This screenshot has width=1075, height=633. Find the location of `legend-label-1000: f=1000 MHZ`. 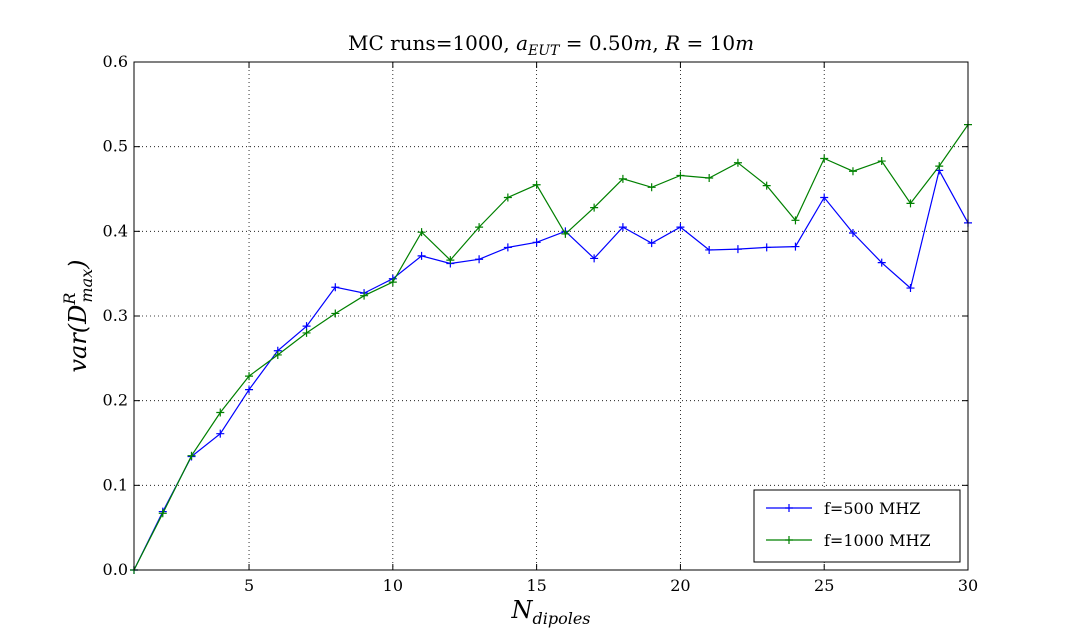

legend-label-1000: f=1000 MHZ is located at coordinates (877, 540).